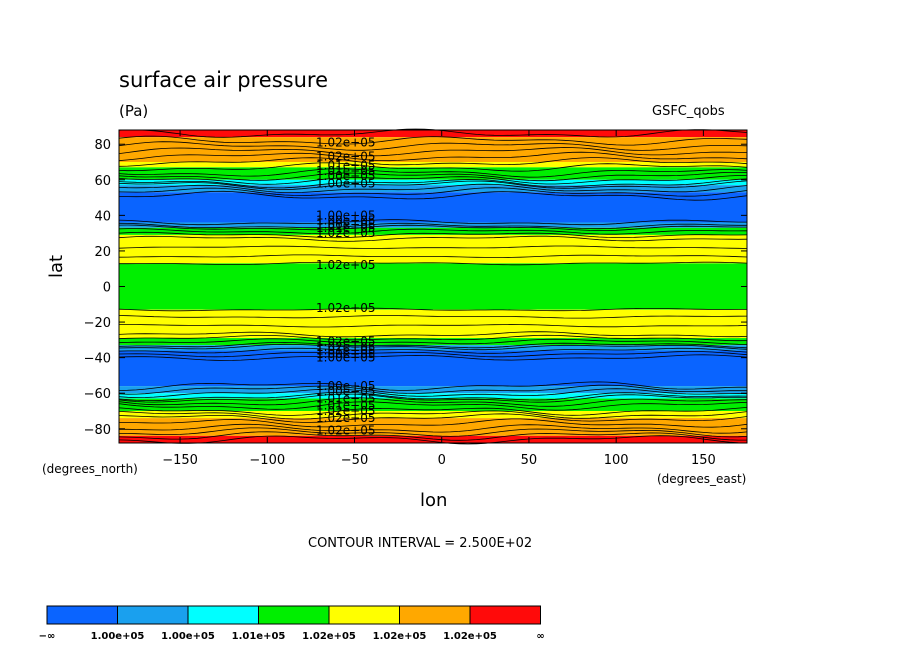 This screenshot has height=654, width=904. What do you see at coordinates (345, 399) in the screenshot?
I see `contour-label-20: 1.01e+05` at bounding box center [345, 399].